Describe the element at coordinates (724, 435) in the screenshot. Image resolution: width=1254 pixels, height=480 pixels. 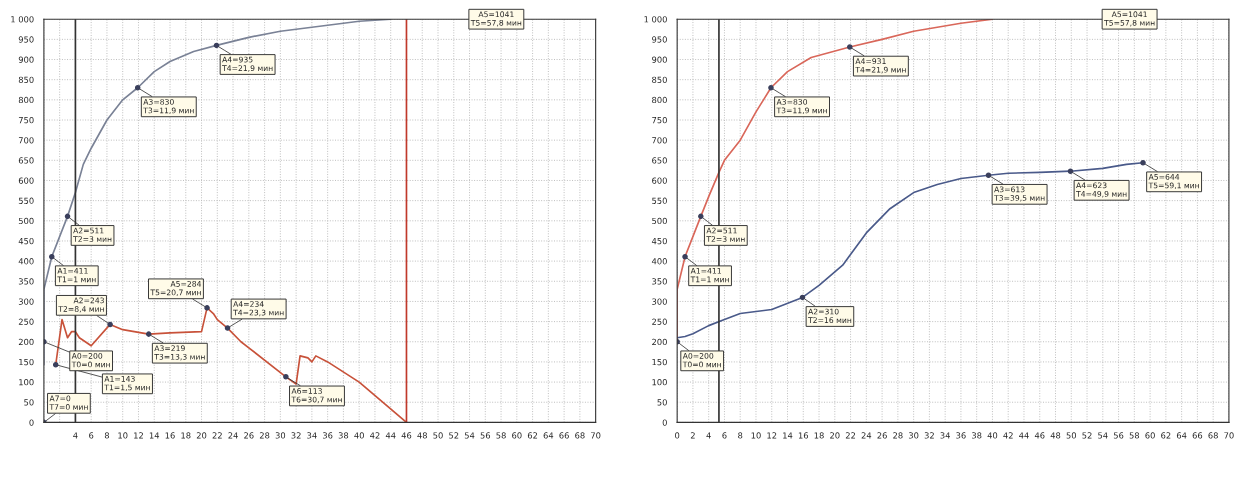
I see `x-tick-label: 6` at that location.